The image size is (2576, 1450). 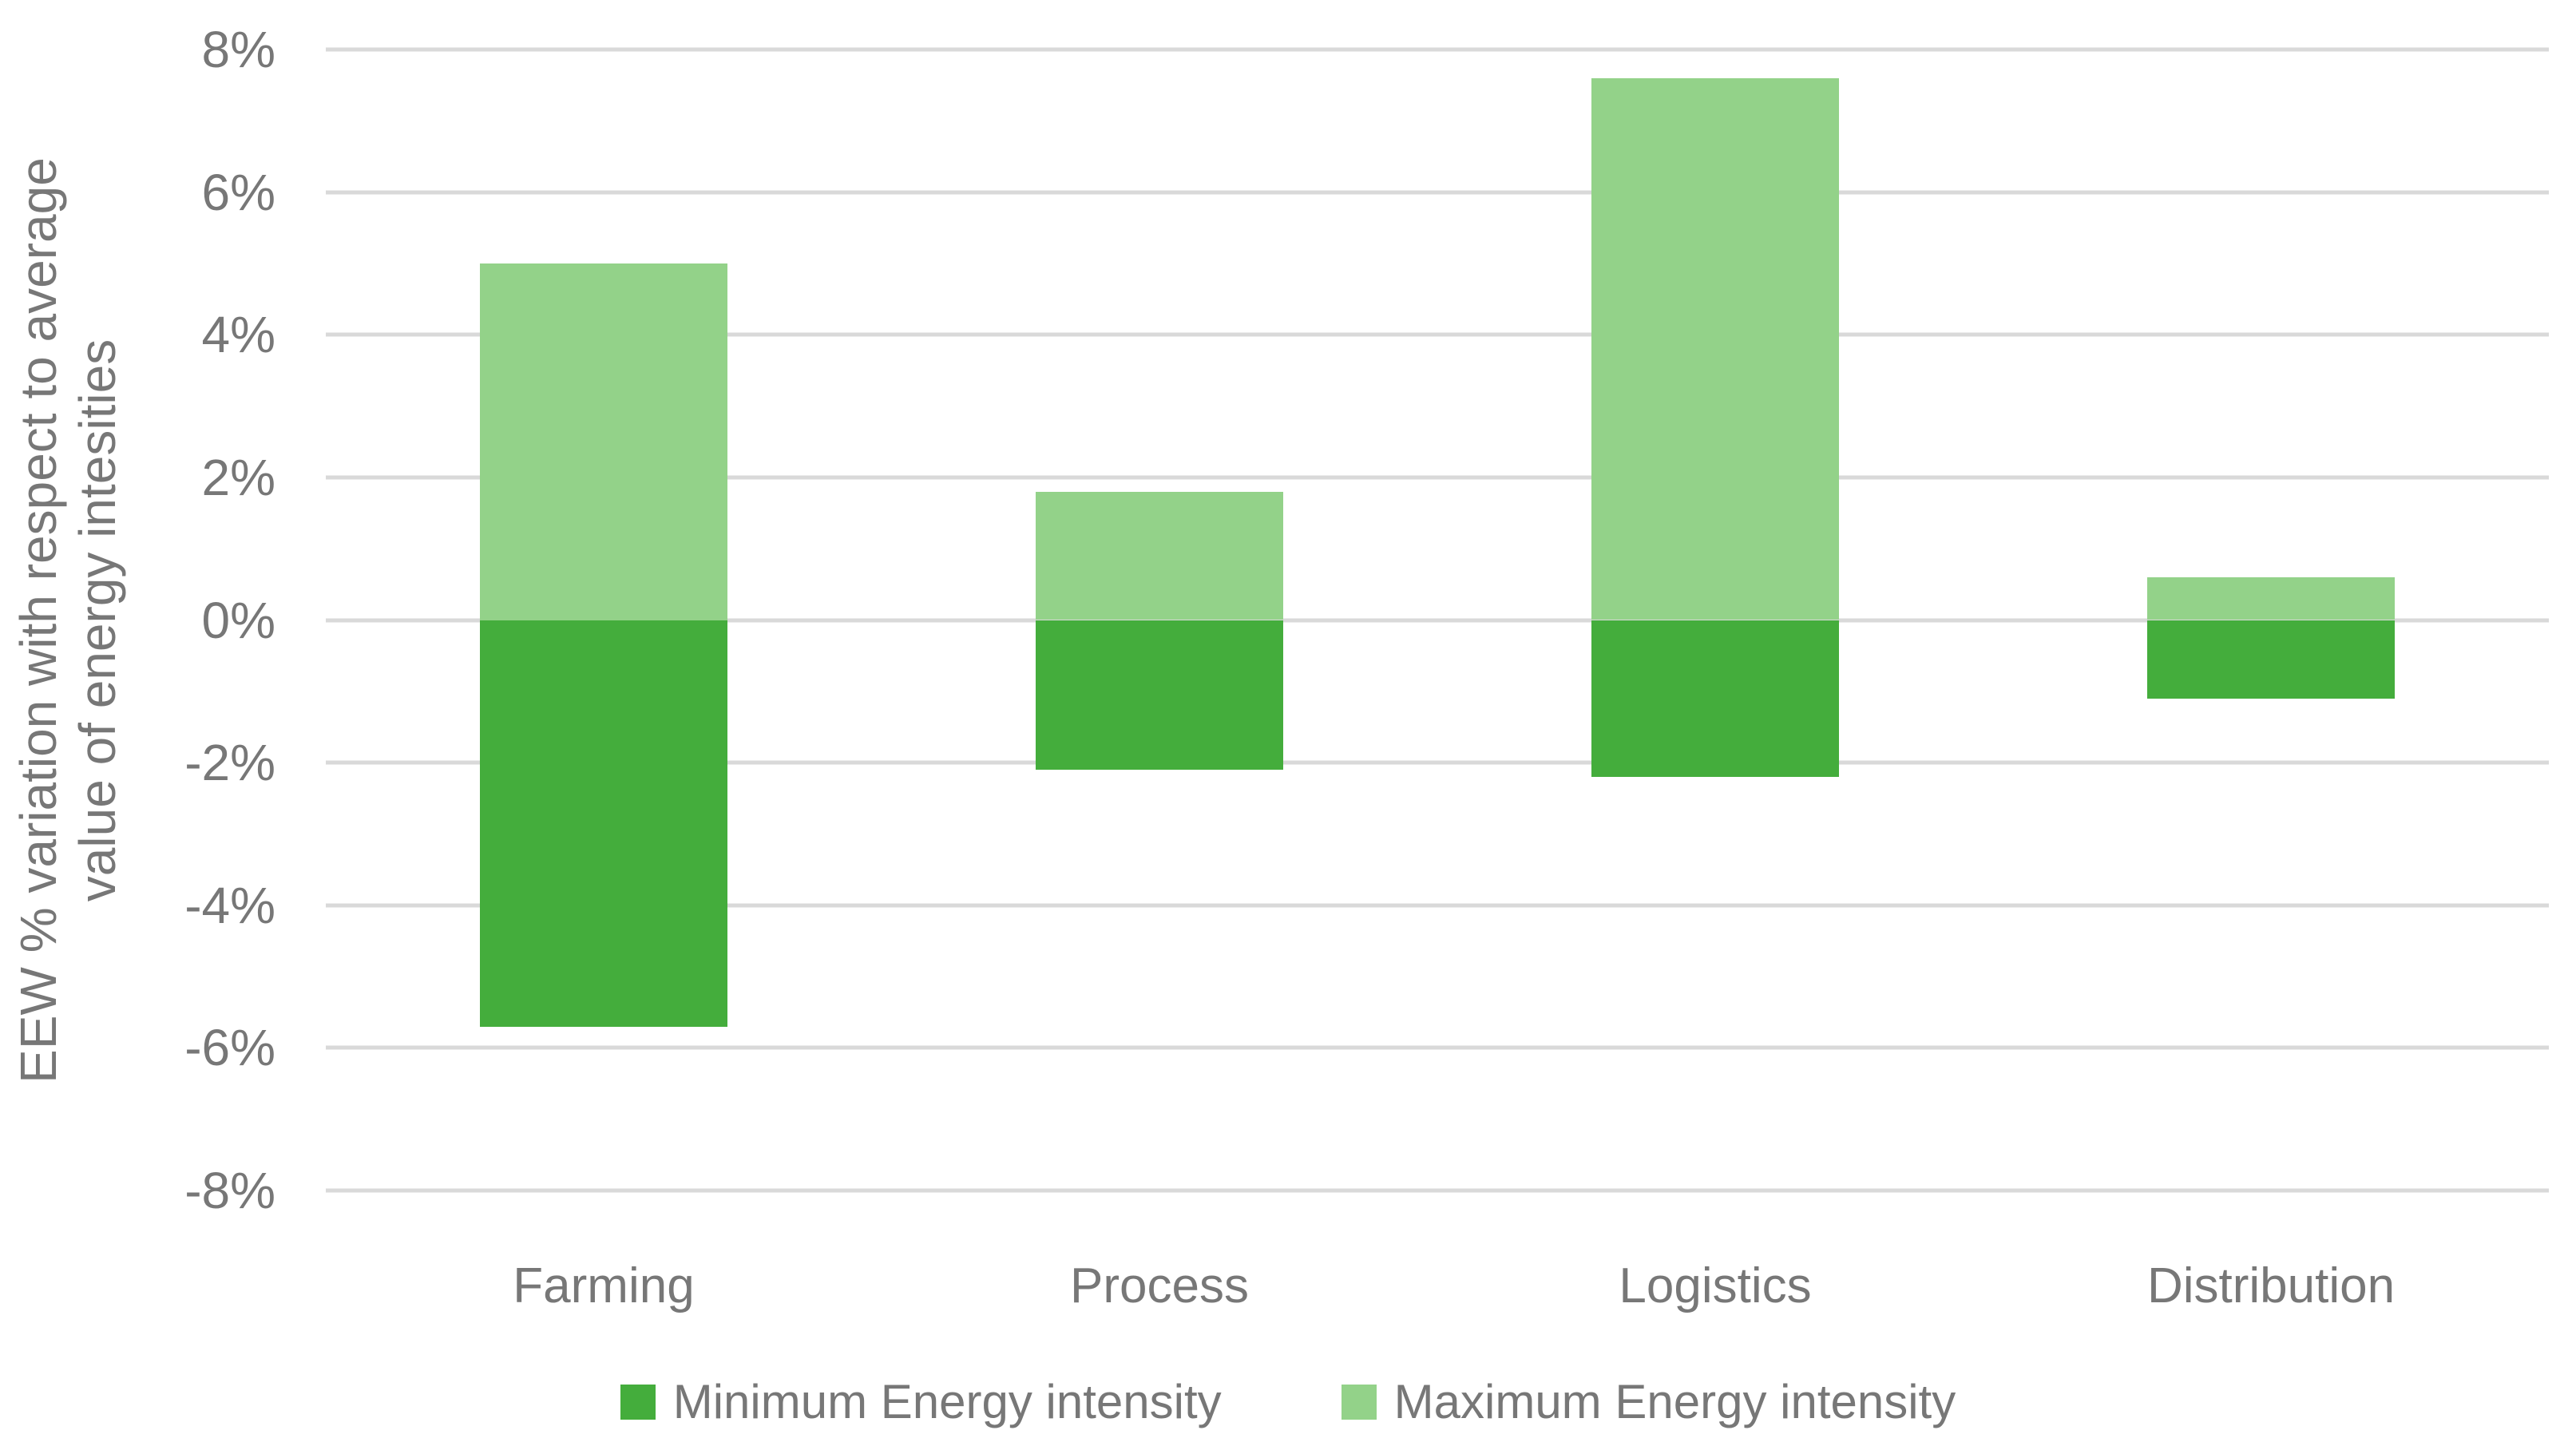 What do you see at coordinates (239, 192) in the screenshot?
I see `y-tick-label: 6%` at bounding box center [239, 192].